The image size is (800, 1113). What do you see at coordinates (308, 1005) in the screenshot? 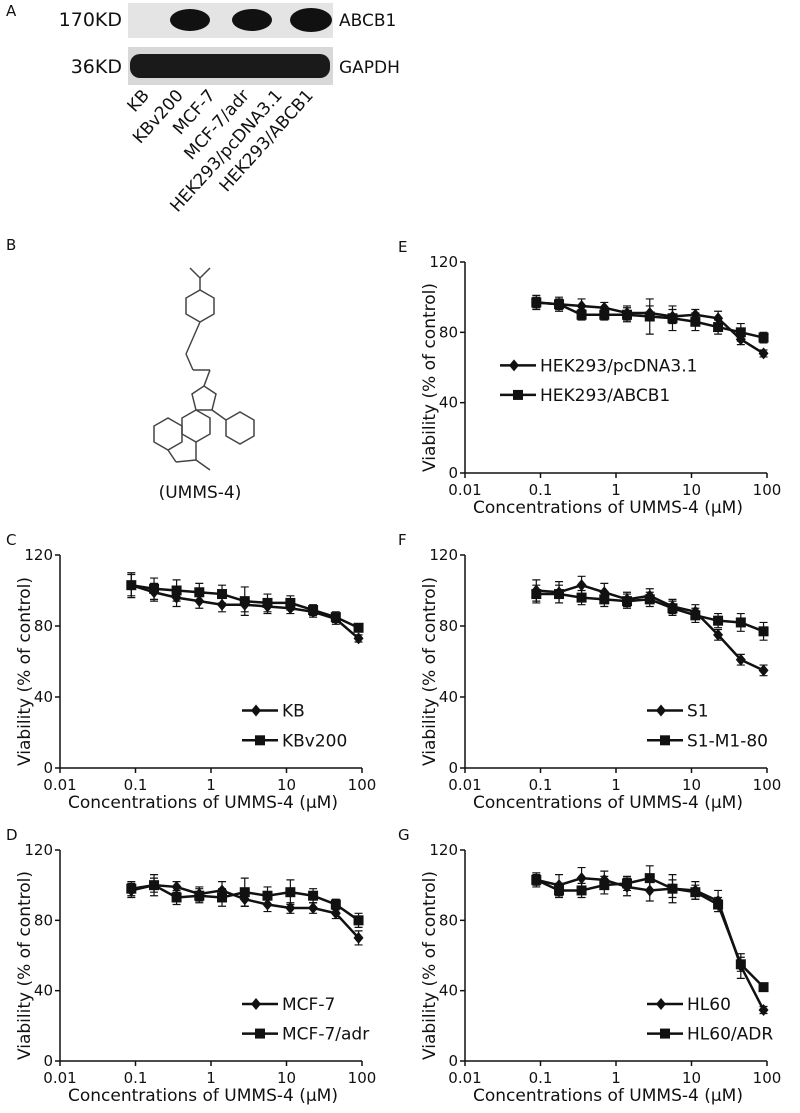
I see `legend-label: MCF-7` at bounding box center [308, 1005].